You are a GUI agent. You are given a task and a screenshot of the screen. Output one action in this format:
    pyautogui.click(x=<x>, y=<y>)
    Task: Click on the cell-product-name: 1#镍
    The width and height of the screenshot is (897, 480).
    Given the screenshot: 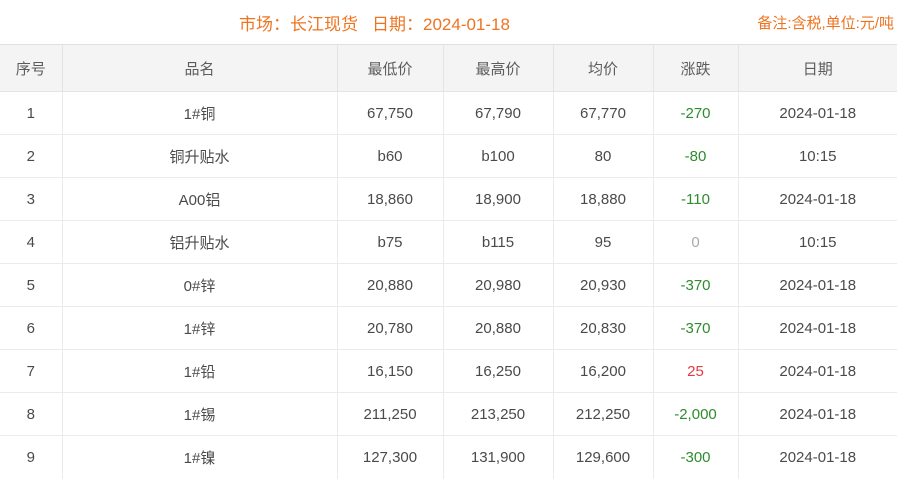 What is the action you would take?
    pyautogui.click(x=200, y=457)
    